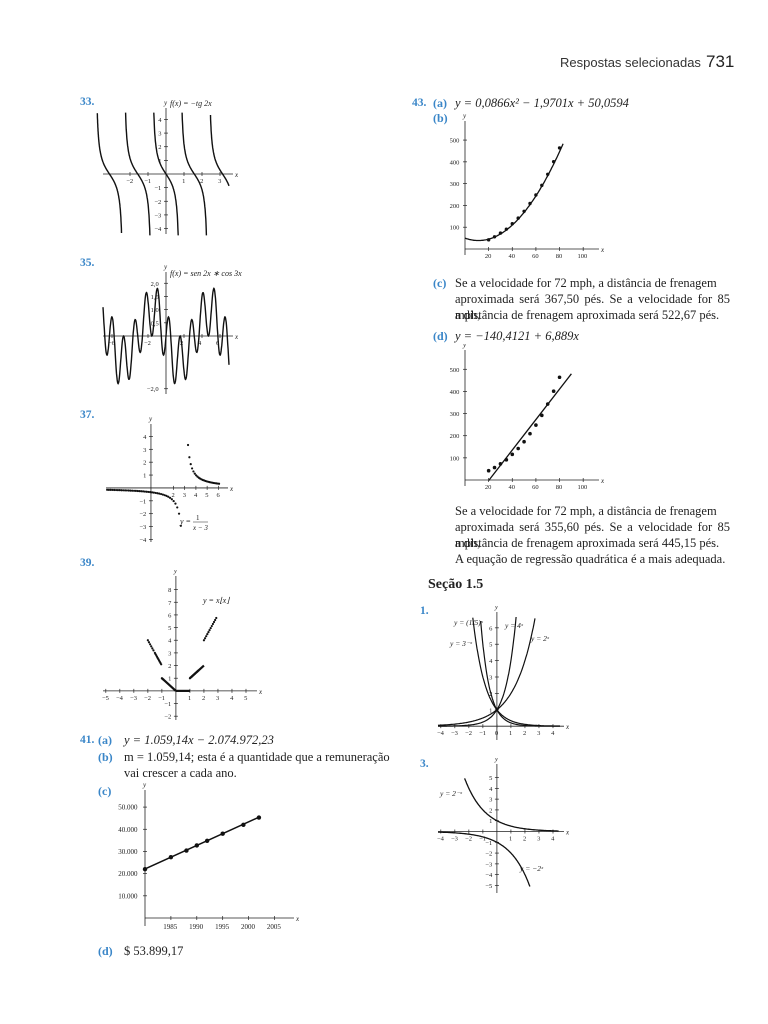 The height and width of the screenshot is (1024, 768). What do you see at coordinates (486, 672) in the screenshot?
I see `curve-2x` at bounding box center [486, 672].